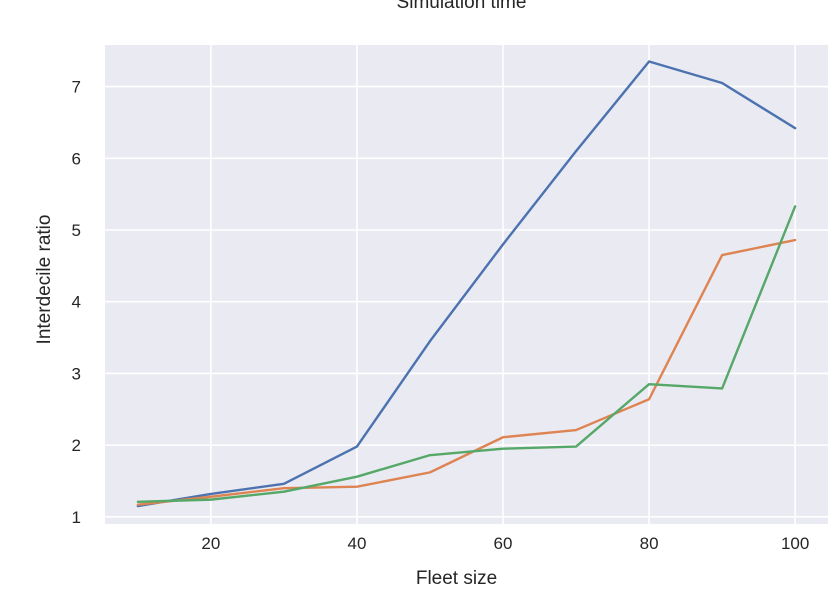 The image size is (828, 604). Describe the element at coordinates (76, 445) in the screenshot. I see `y-tick-label: 2` at that location.